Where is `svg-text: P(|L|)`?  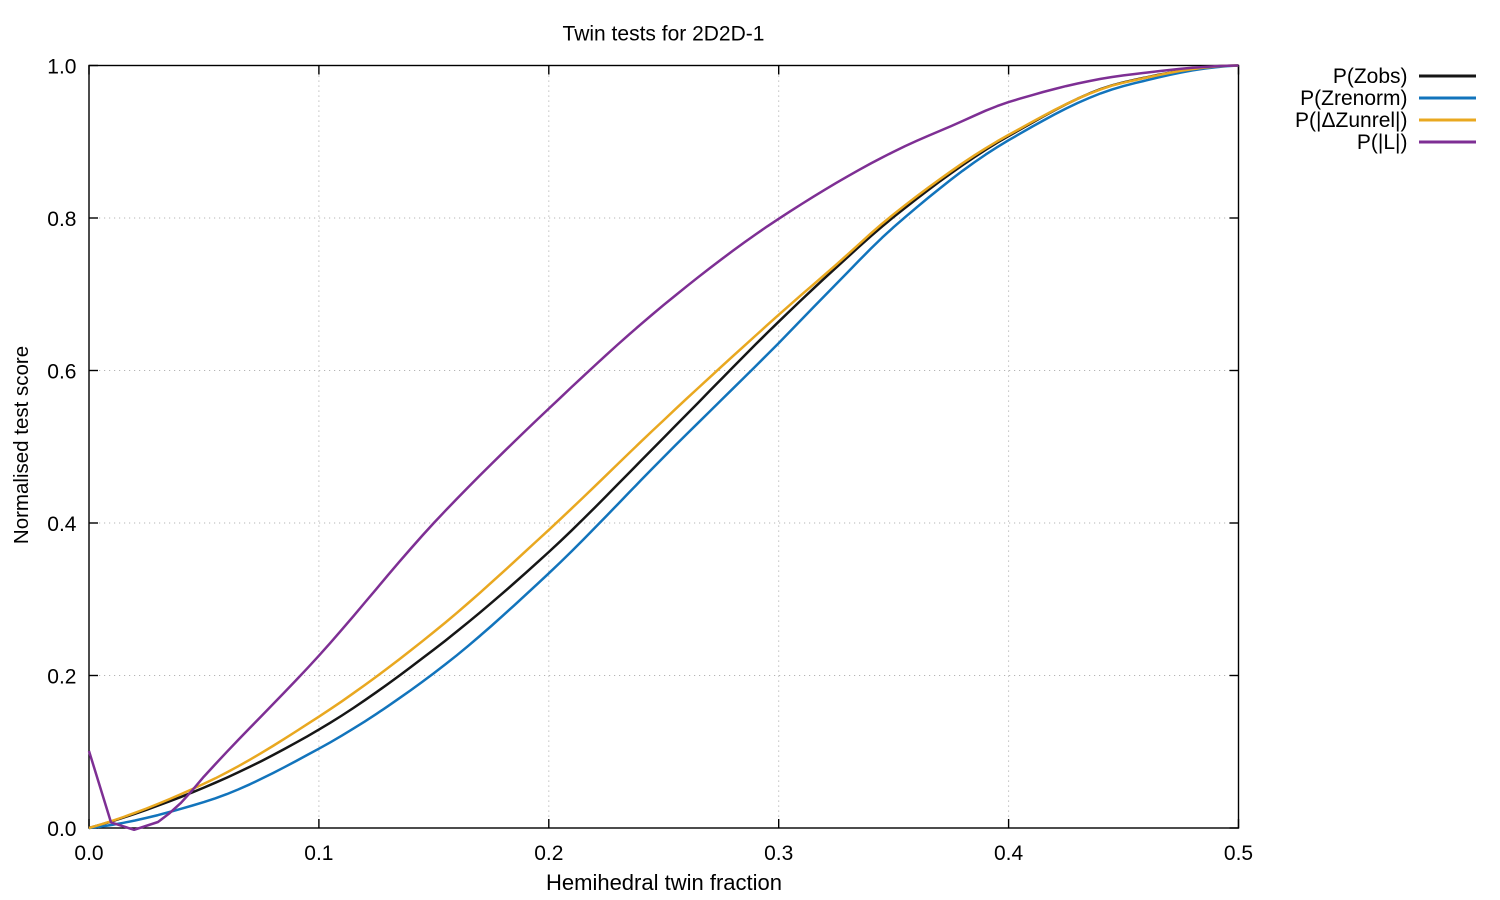
svg-text: P(|L|) is located at coordinates (1382, 142).